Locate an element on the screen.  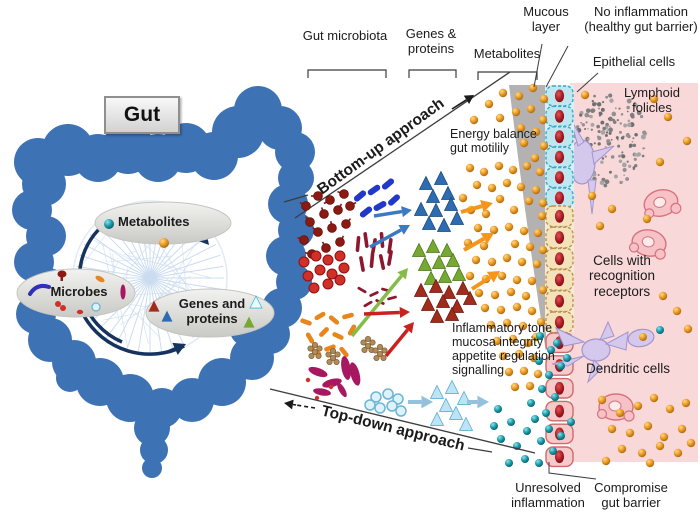
flow-arrows is located at coordinates (425, 304).